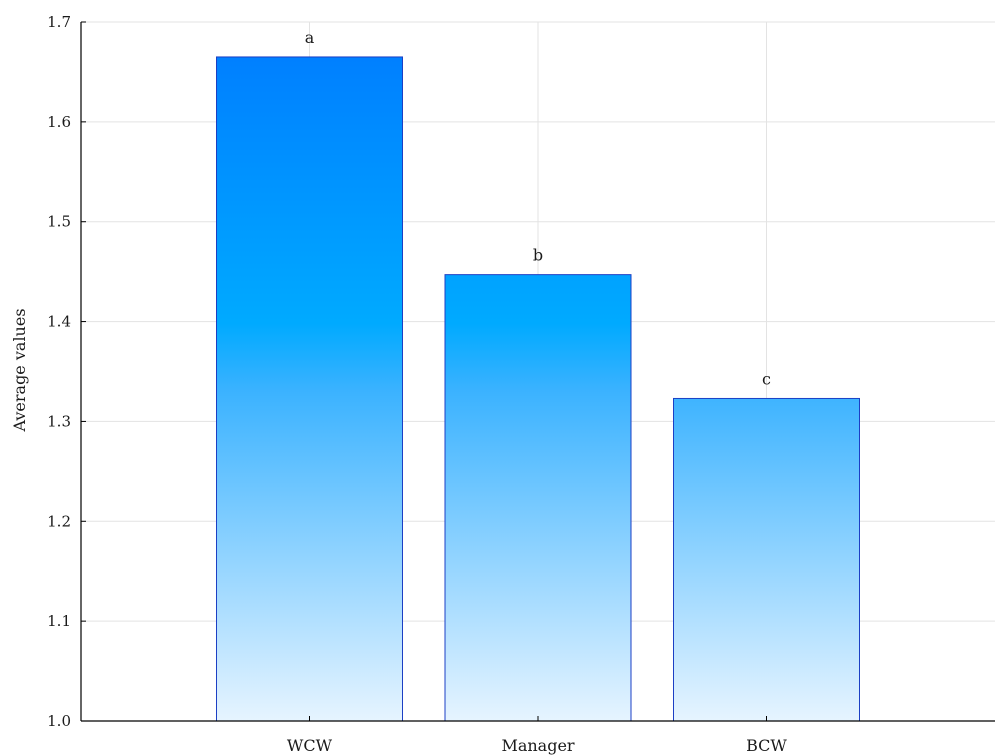 This screenshot has width=995, height=756. What do you see at coordinates (59, 421) in the screenshot?
I see `y-tick-label: 1.3` at bounding box center [59, 421].